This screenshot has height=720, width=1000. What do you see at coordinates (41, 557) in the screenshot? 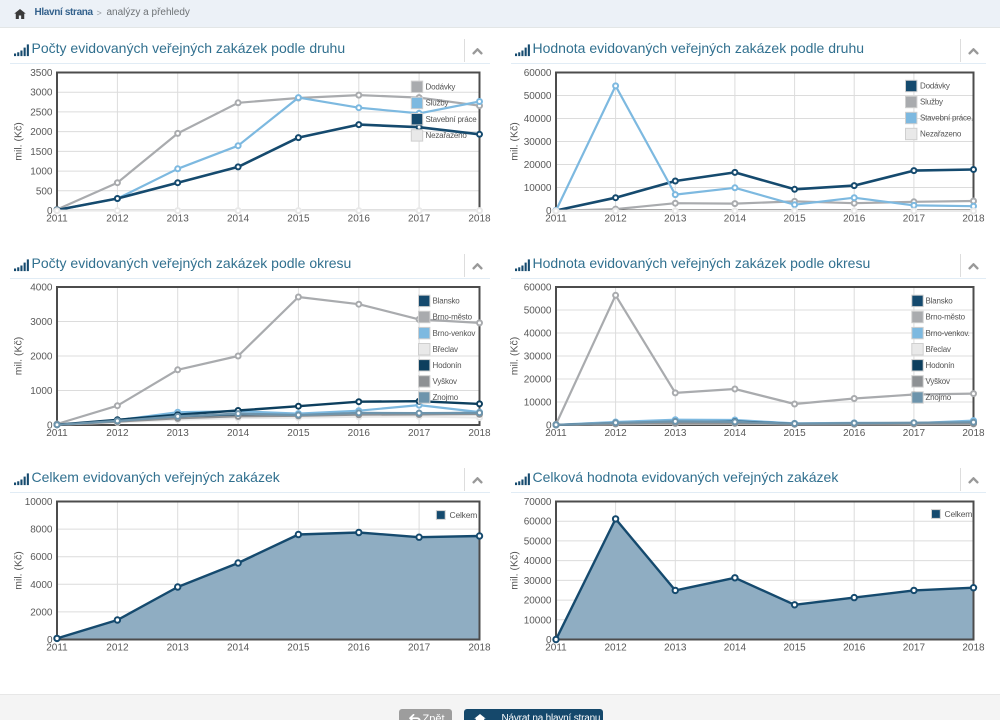
I see `svg-text: 6000` at bounding box center [41, 557].